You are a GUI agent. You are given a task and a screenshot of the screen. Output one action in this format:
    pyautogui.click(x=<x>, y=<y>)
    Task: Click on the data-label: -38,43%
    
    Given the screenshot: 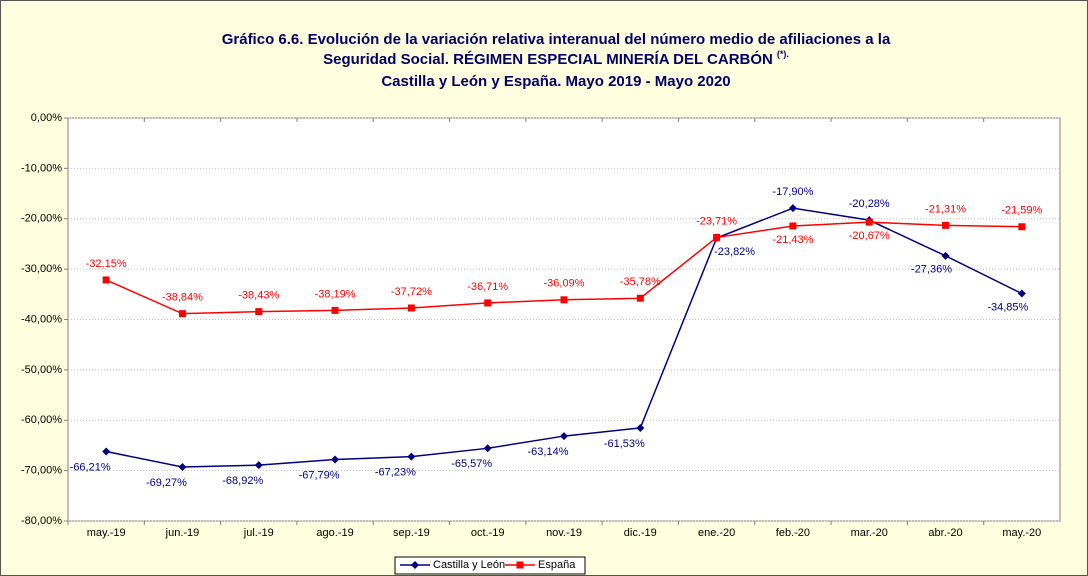 What is the action you would take?
    pyautogui.click(x=258, y=295)
    